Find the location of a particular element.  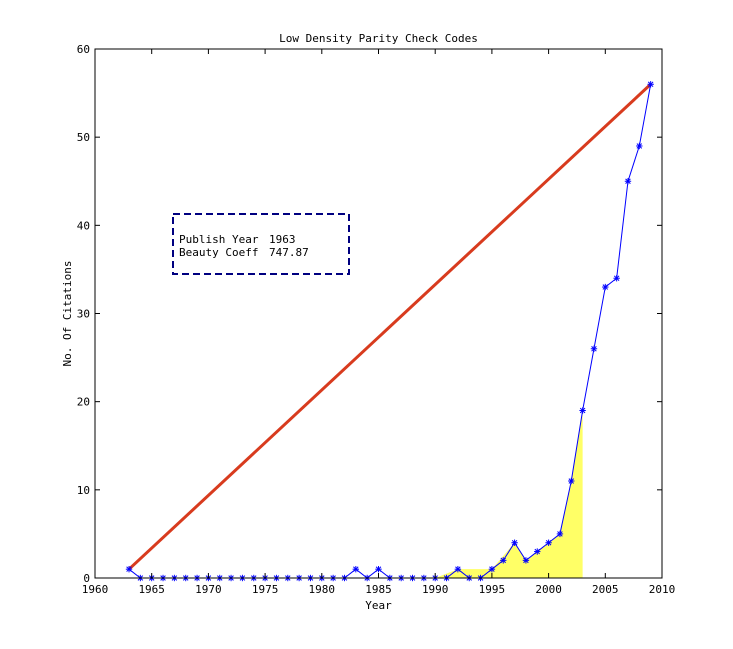

shaded-area is located at coordinates (509, 494).